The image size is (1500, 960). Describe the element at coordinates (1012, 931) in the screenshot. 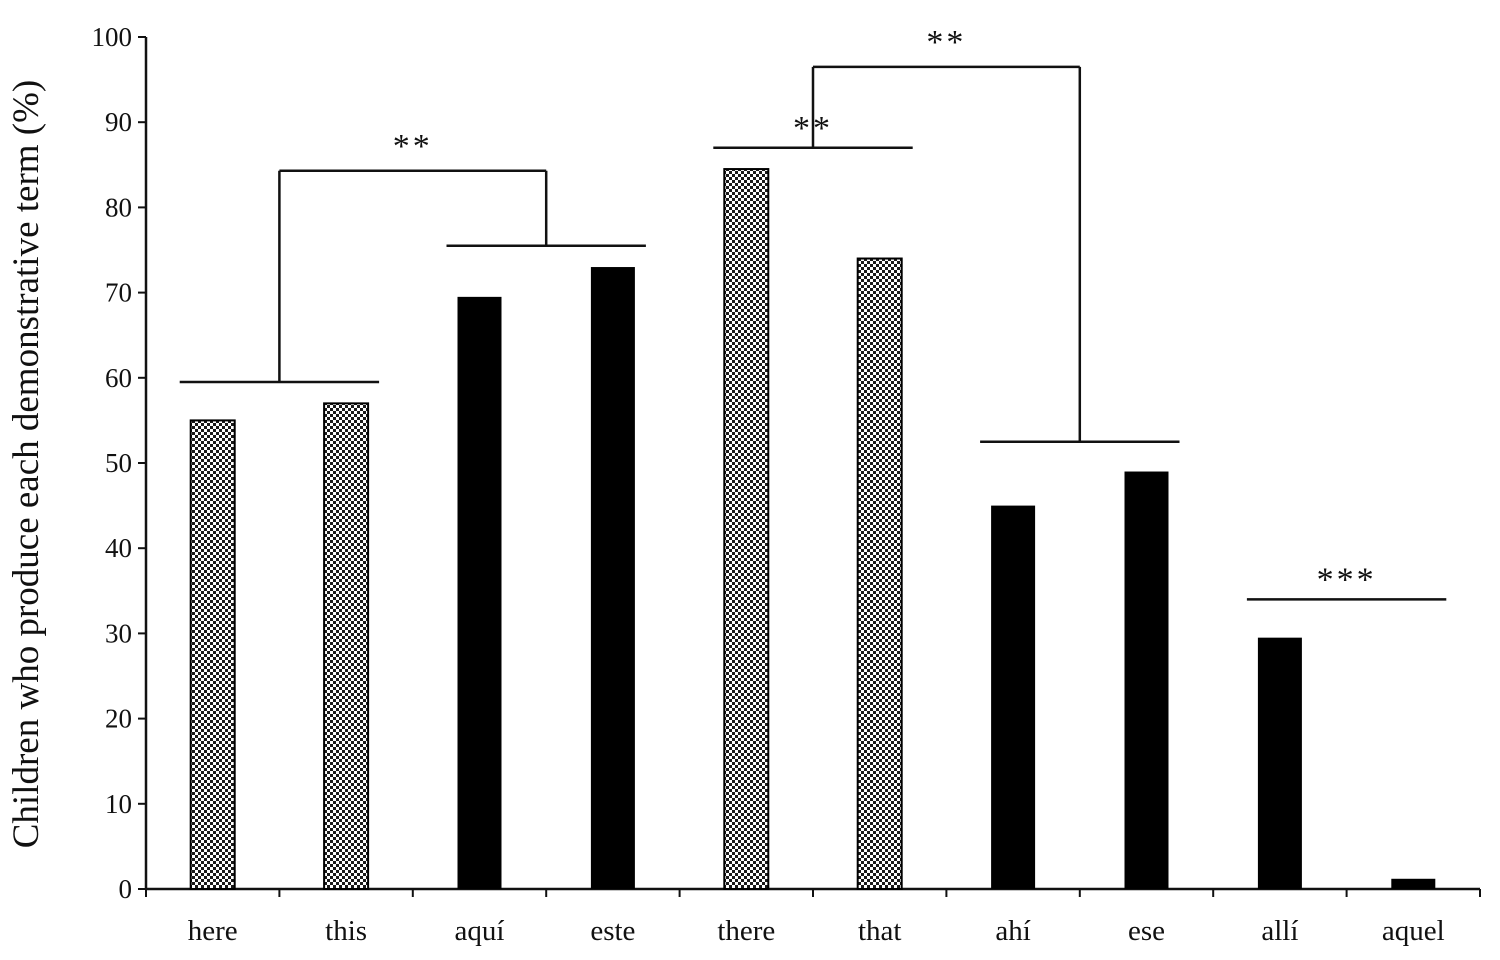

I see `category-label: ahí` at that location.